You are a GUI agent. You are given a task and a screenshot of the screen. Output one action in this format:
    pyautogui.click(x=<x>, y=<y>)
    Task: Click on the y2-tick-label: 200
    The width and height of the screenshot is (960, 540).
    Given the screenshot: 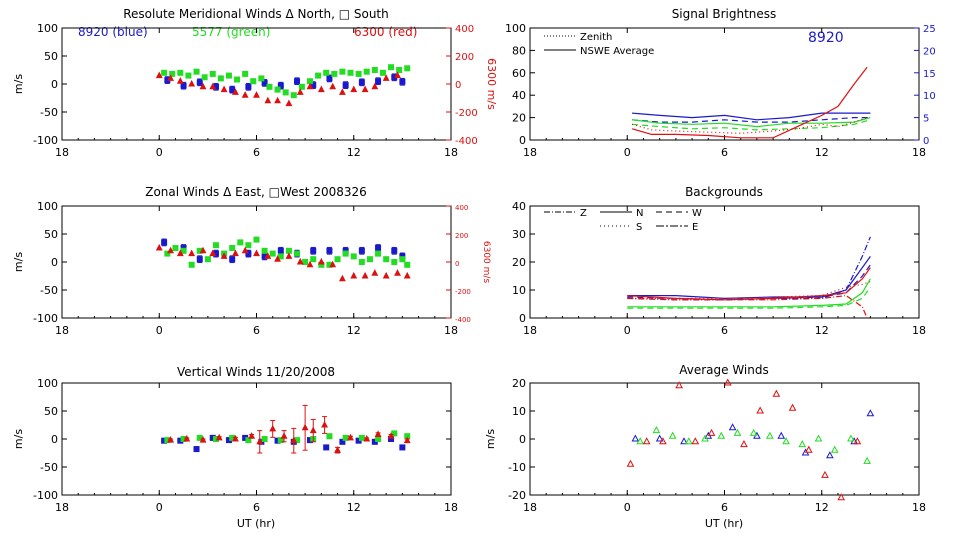 What is the action you would take?
    pyautogui.click(x=461, y=236)
    